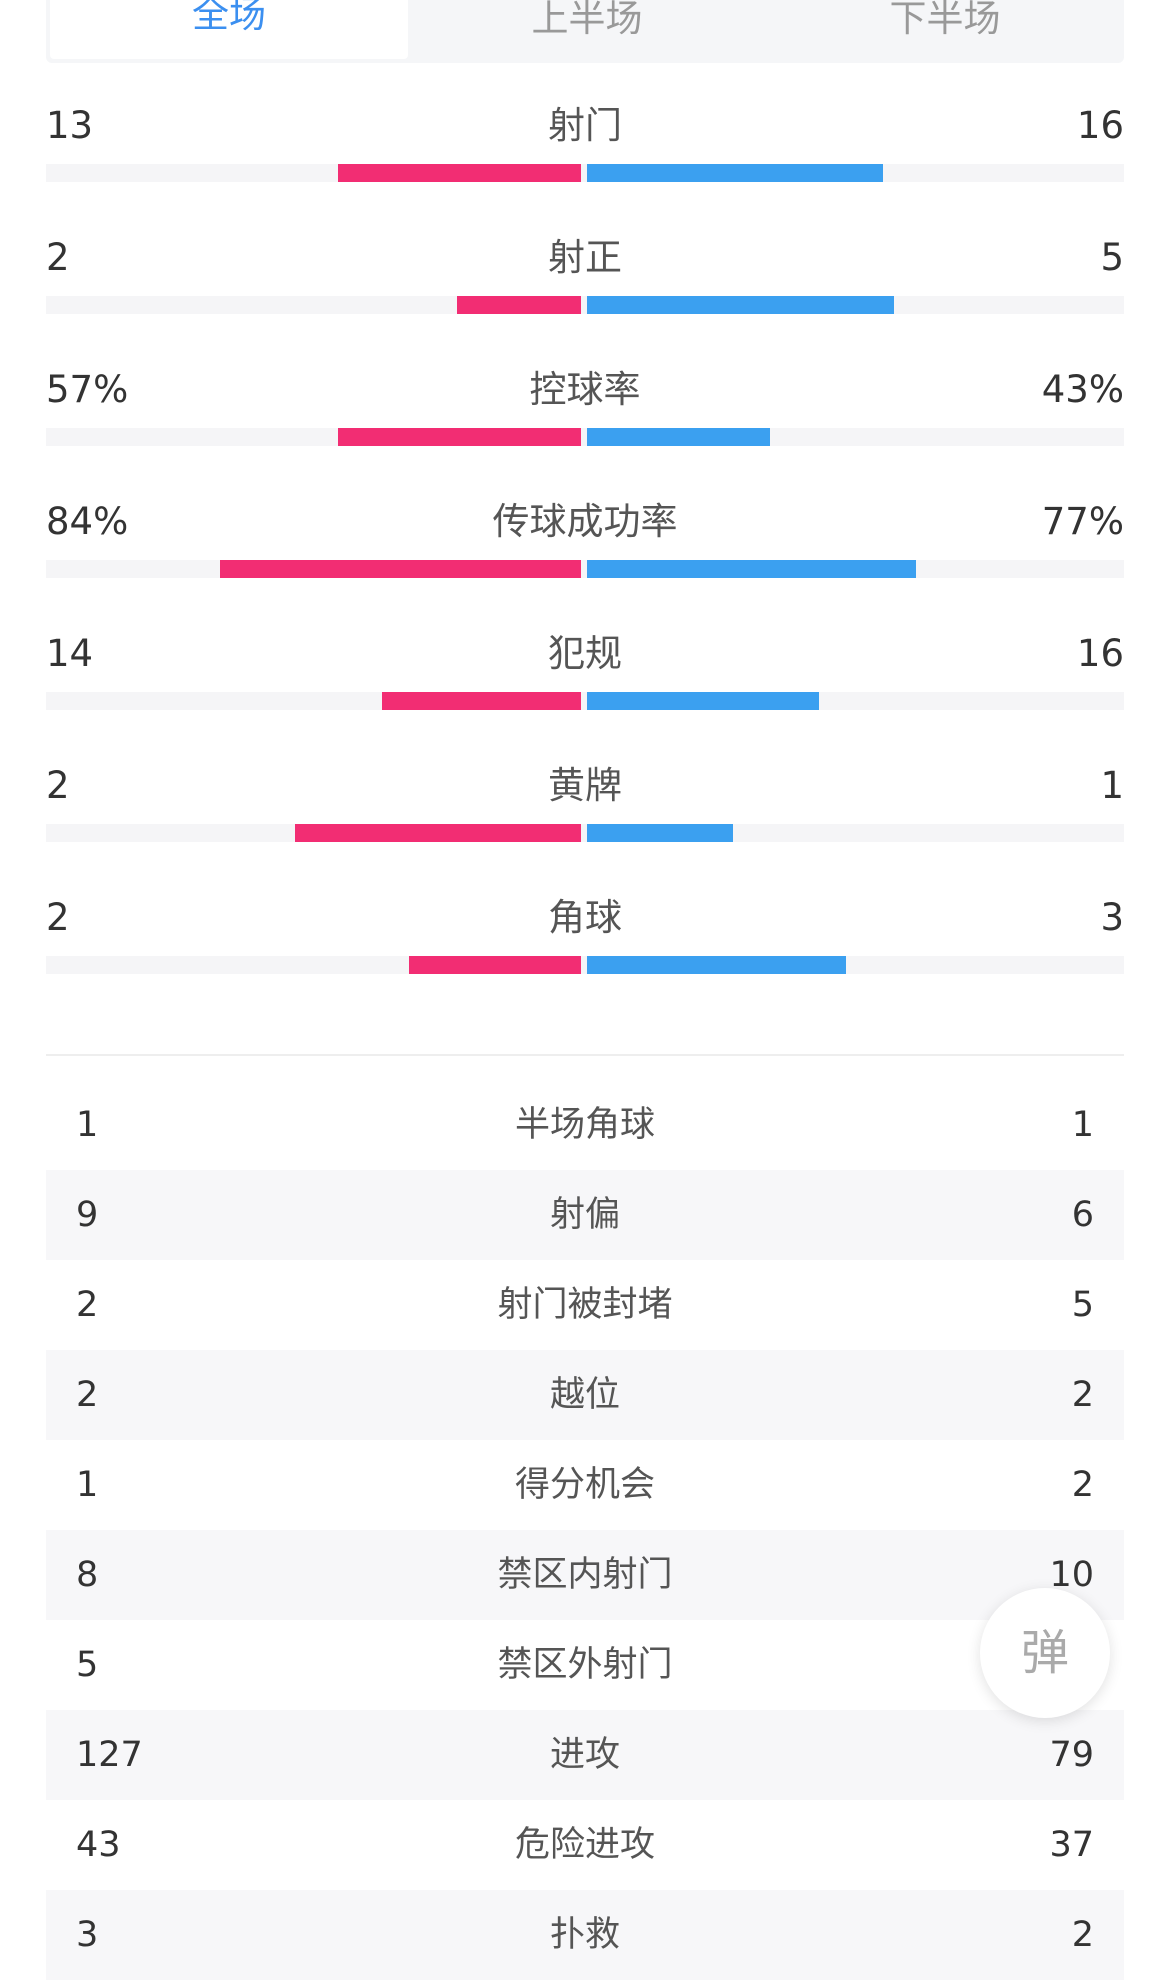 This screenshot has height=1980, width=1170. What do you see at coordinates (1045, 1653) in the screenshot?
I see `danmaku-button: 弹` at bounding box center [1045, 1653].